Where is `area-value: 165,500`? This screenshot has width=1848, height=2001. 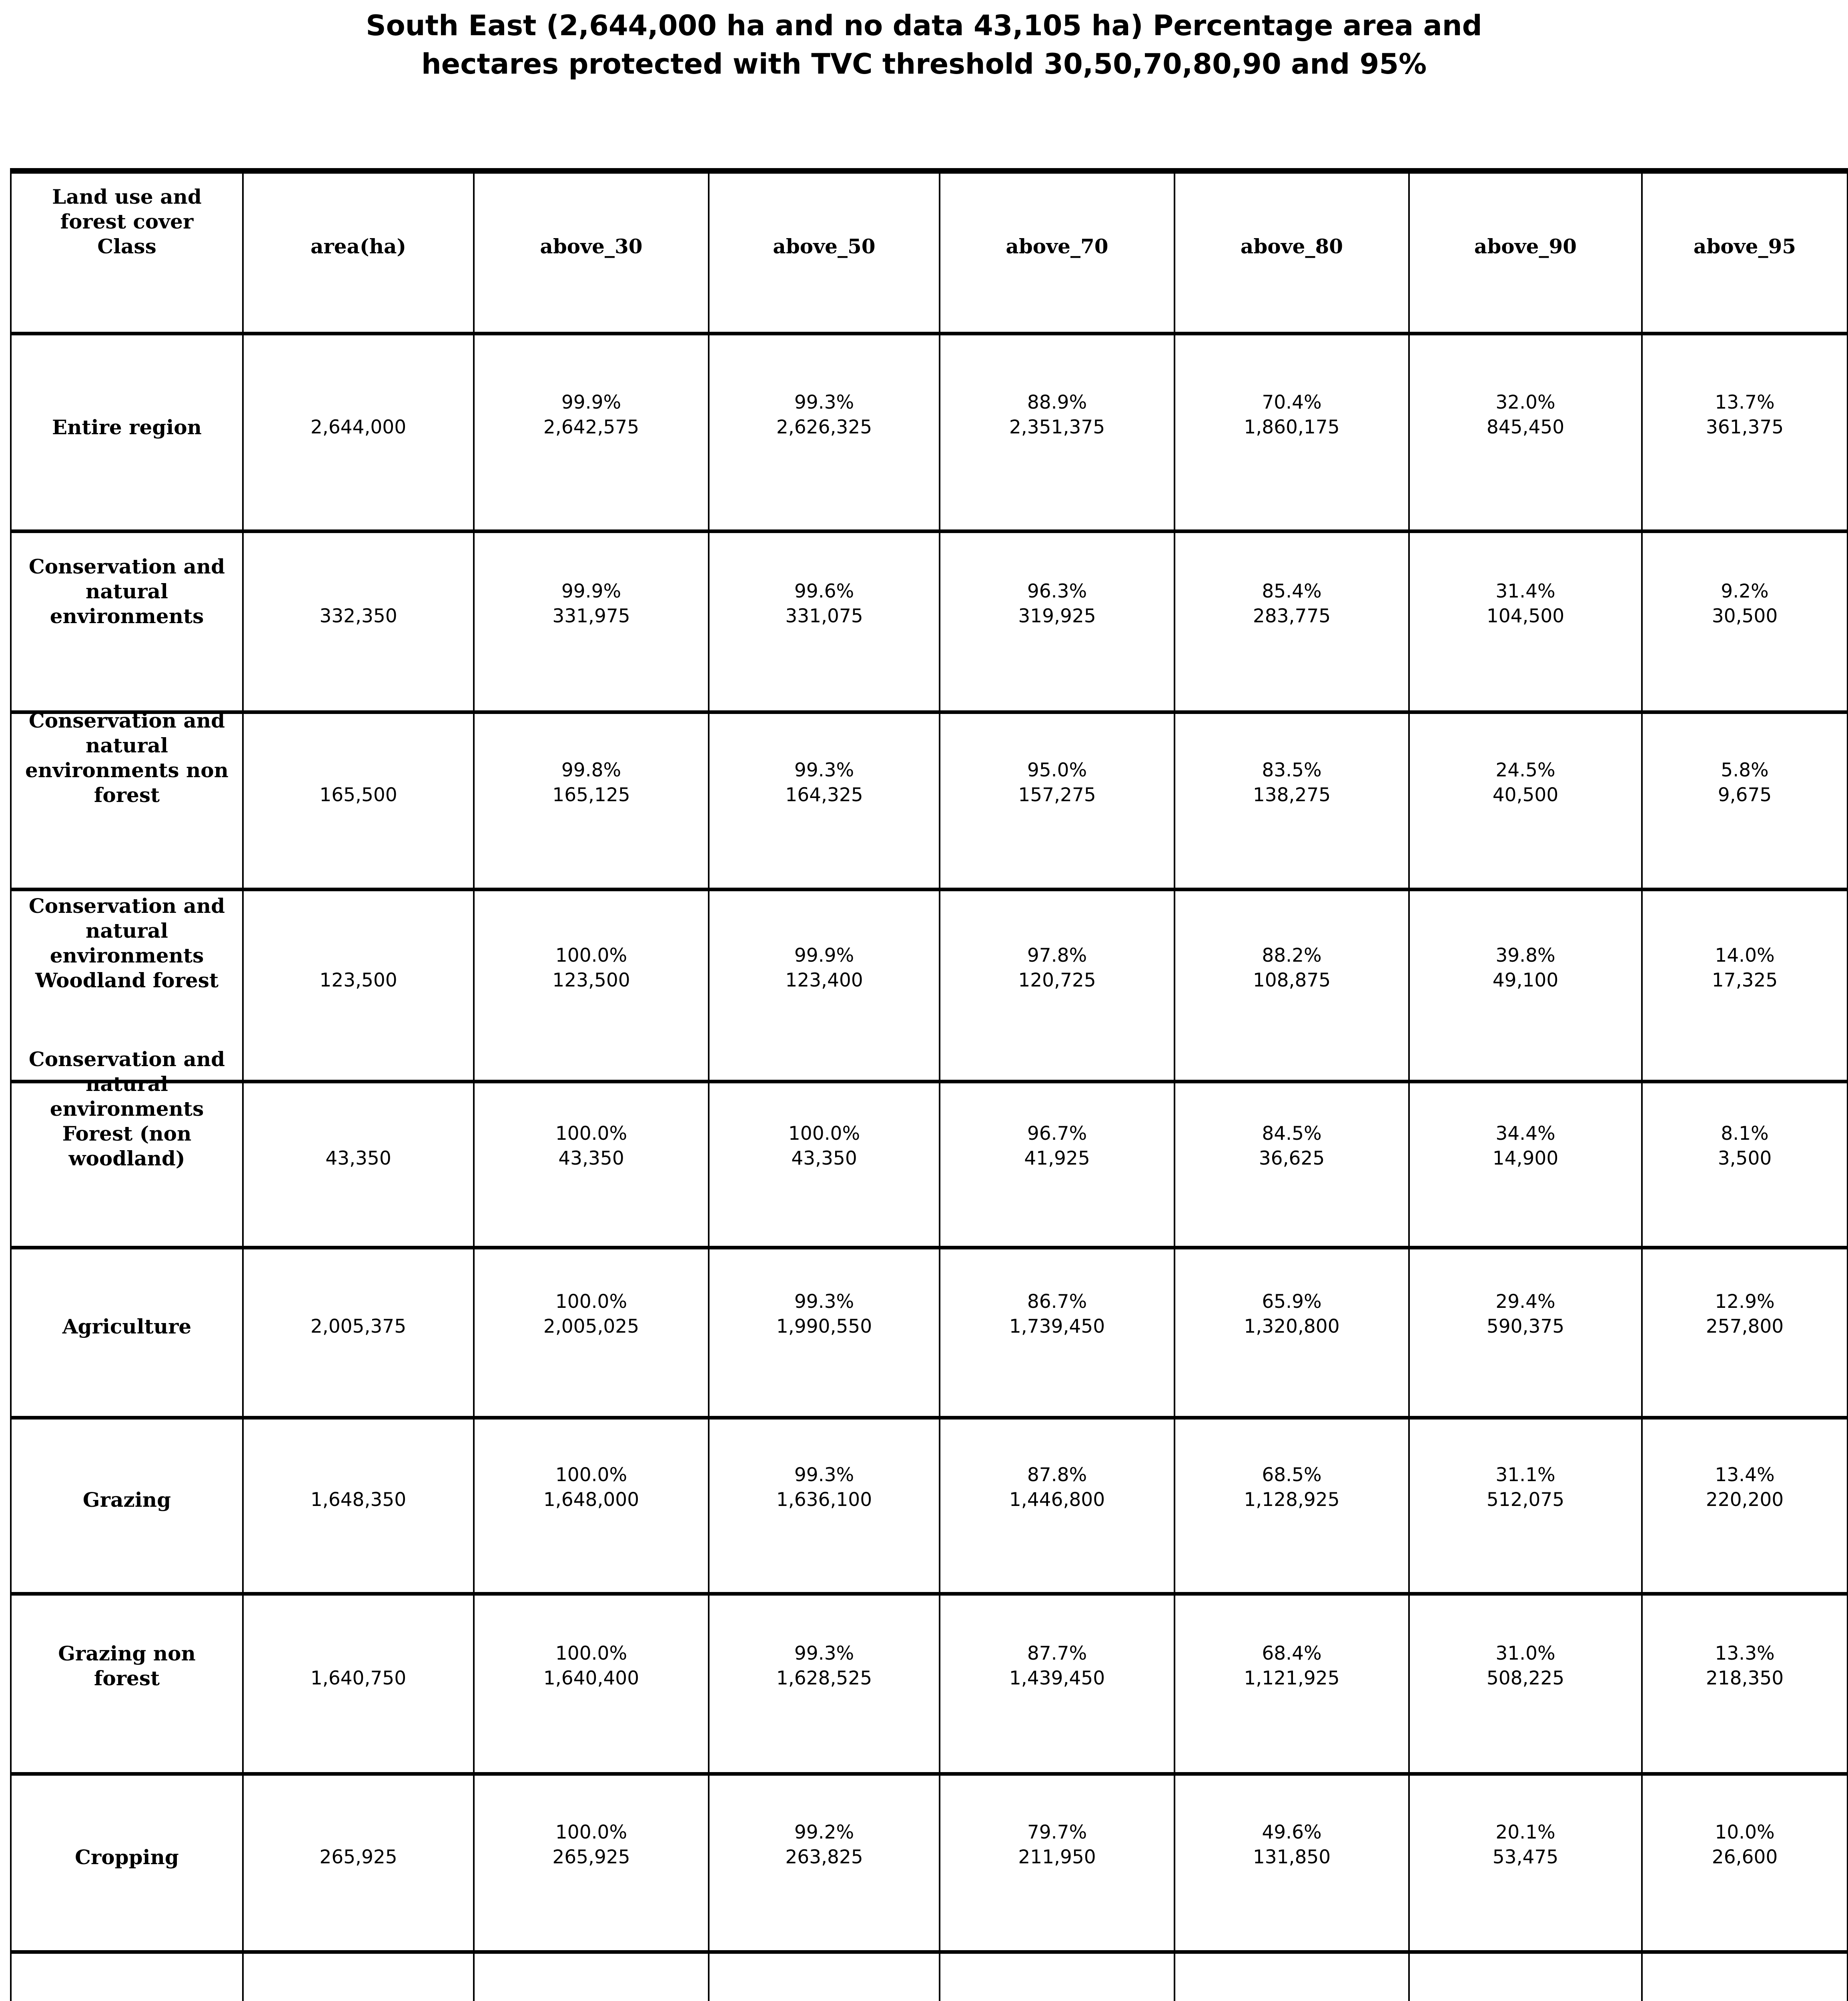
area-value: 165,500 is located at coordinates (358, 795).